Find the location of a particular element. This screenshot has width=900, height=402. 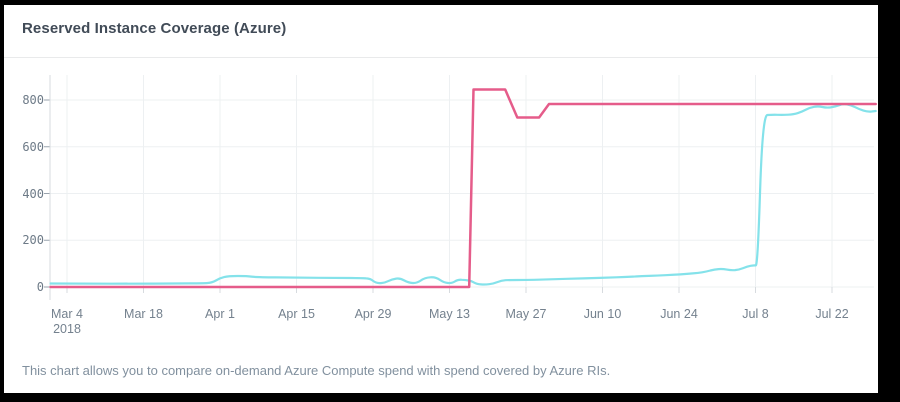

chart-title: Reserved Instance Coverage (Azure) is located at coordinates (154, 28).